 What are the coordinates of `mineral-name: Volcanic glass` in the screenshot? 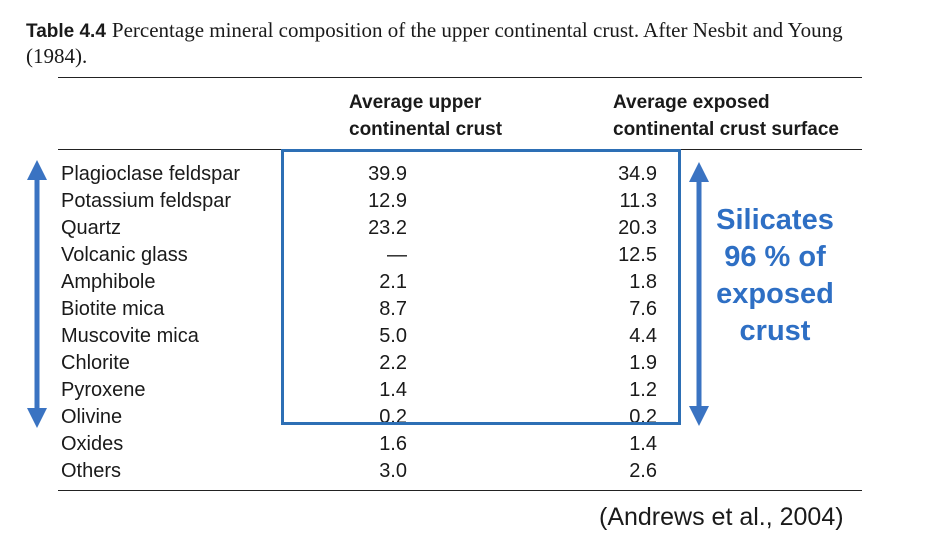 It's located at (124, 255).